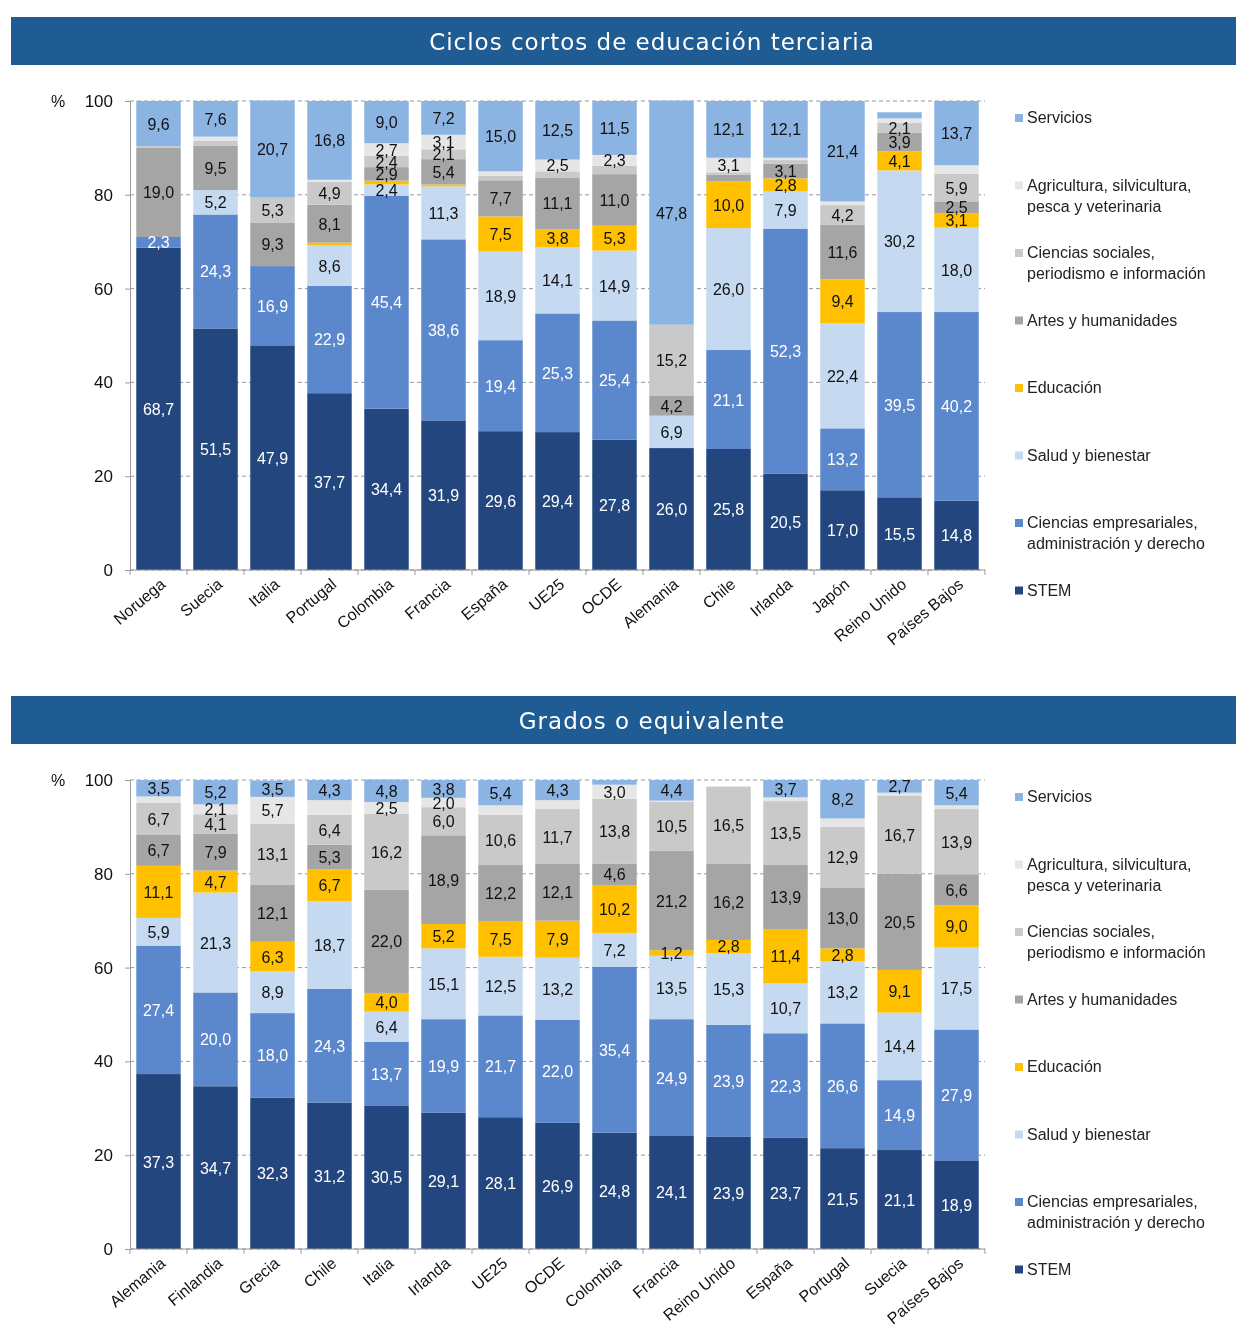 This screenshot has width=1236, height=1342. Describe the element at coordinates (329, 945) in the screenshot. I see `data-label: 18,7` at that location.